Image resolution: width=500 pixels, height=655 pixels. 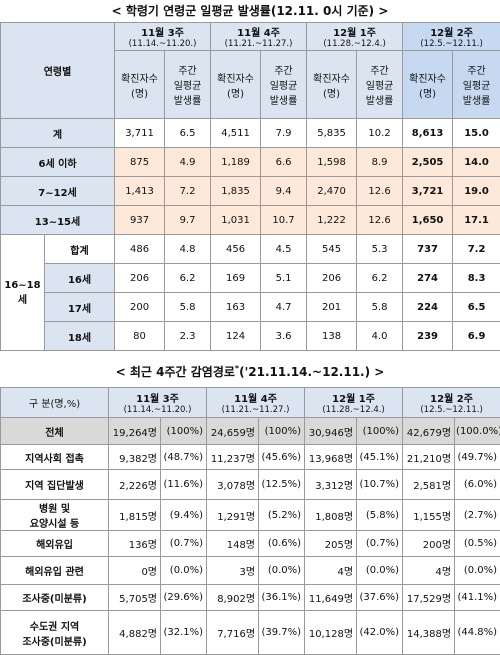 What do you see at coordinates (236, 307) in the screenshot?
I see `cell: 163` at bounding box center [236, 307].